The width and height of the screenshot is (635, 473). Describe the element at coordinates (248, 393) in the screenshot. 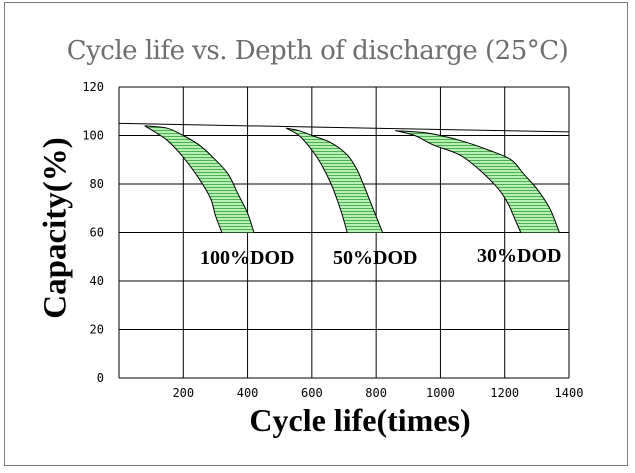

I see `x-tick-label: 400` at that location.